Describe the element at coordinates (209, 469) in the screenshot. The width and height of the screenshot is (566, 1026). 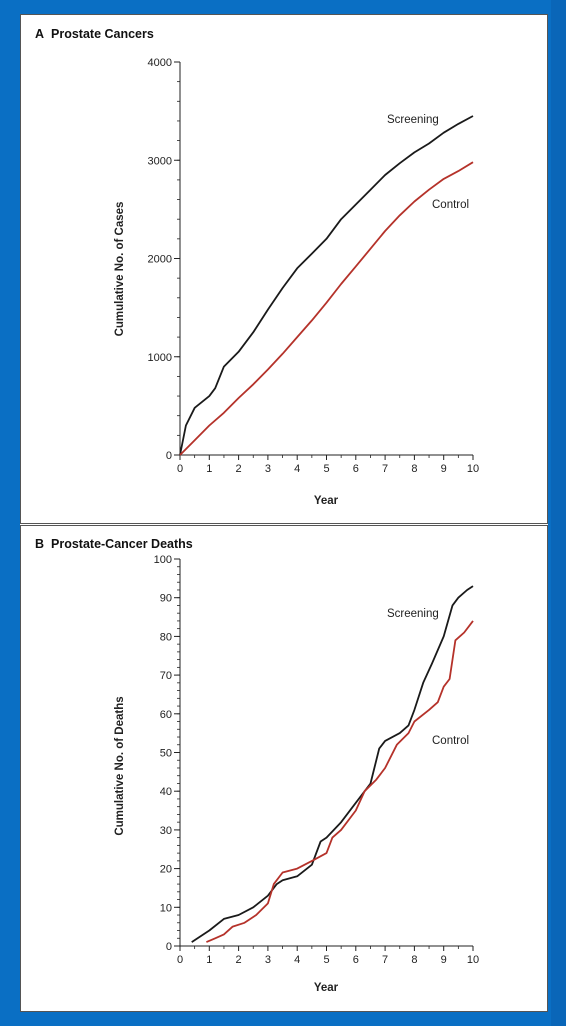
I see `panel-a-x-tick-label: 1` at that location.